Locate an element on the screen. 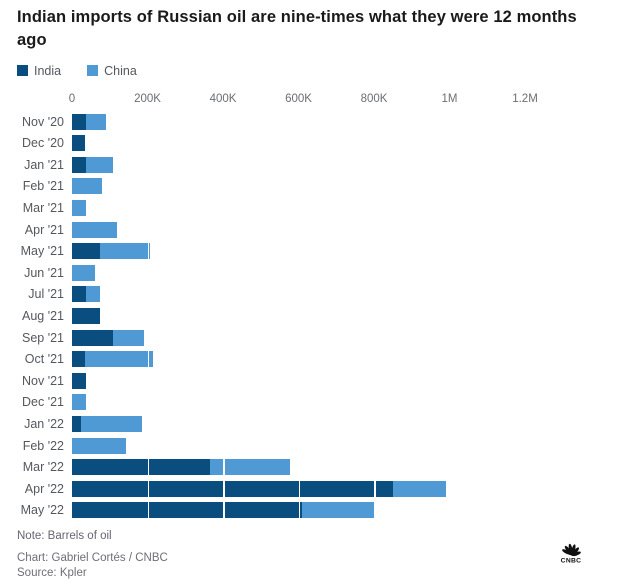 This screenshot has width=619, height=581. legend-item-india: India is located at coordinates (39, 71).